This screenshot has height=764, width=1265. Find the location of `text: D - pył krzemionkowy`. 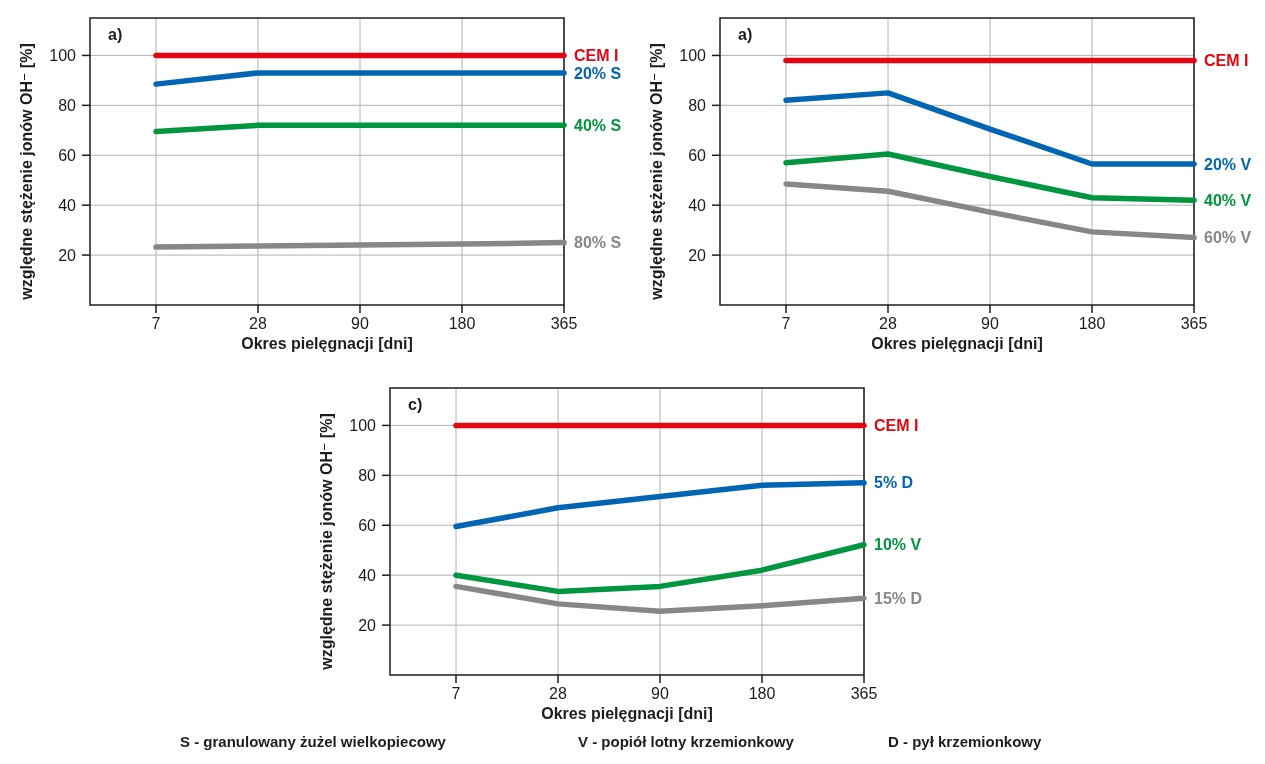

text: D - pył krzemionkowy is located at coordinates (965, 741).